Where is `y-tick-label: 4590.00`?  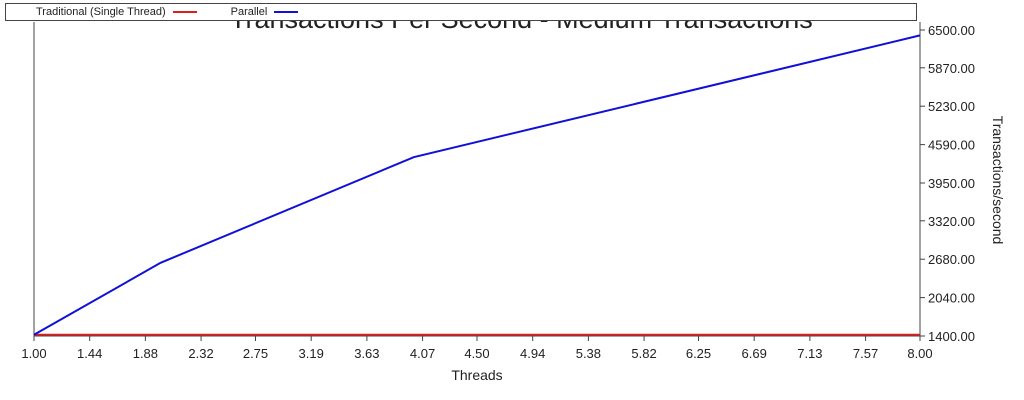 y-tick-label: 4590.00 is located at coordinates (951, 145).